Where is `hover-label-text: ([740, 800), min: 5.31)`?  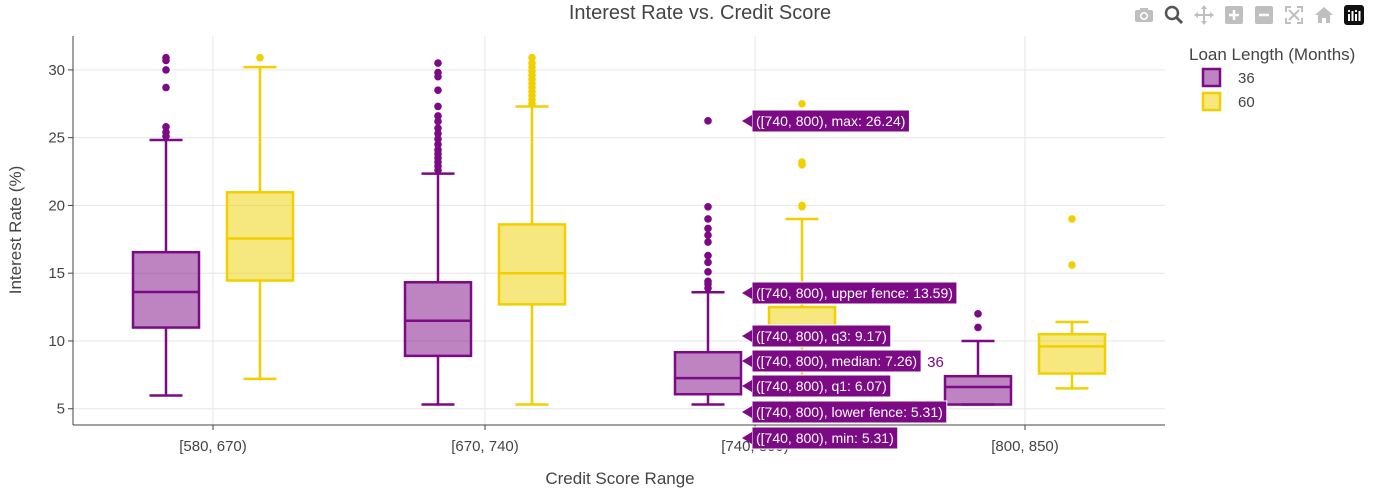 hover-label-text: ([740, 800), min: 5.31) is located at coordinates (825, 438).